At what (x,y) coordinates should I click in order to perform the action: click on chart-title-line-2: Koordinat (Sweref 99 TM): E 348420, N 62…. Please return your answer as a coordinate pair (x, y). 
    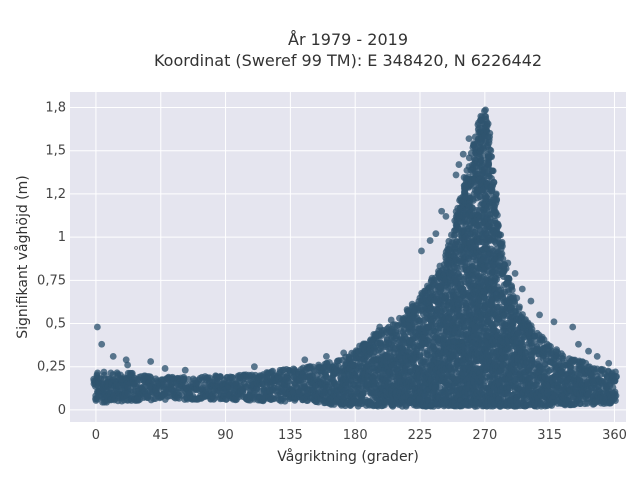
    Looking at the image, I should click on (348, 60).